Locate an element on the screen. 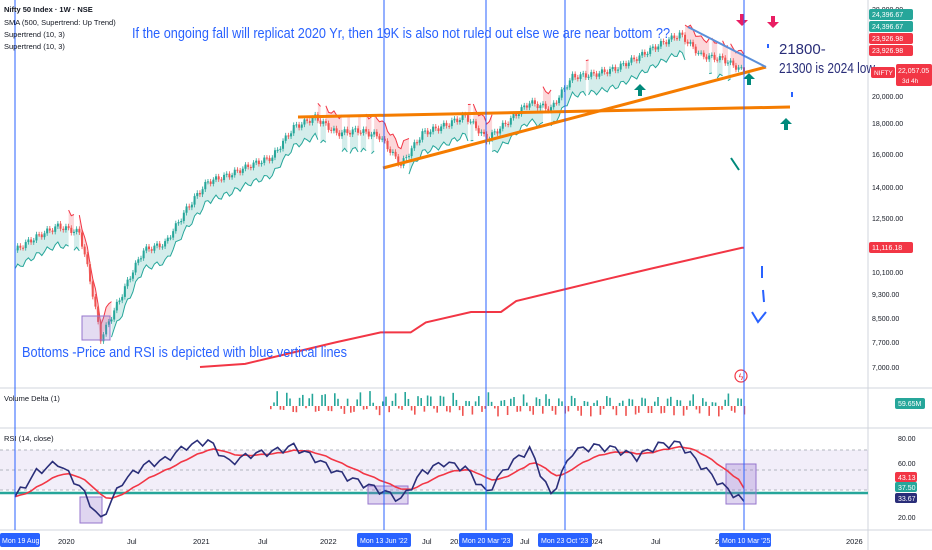 This screenshot has height=550, width=932. symbol-tag is located at coordinates (883, 72).